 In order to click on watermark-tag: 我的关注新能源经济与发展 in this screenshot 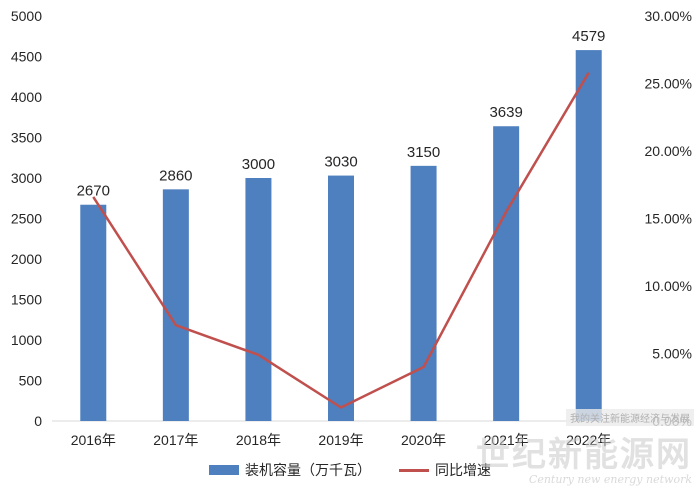, I will do `click(630, 417)`.